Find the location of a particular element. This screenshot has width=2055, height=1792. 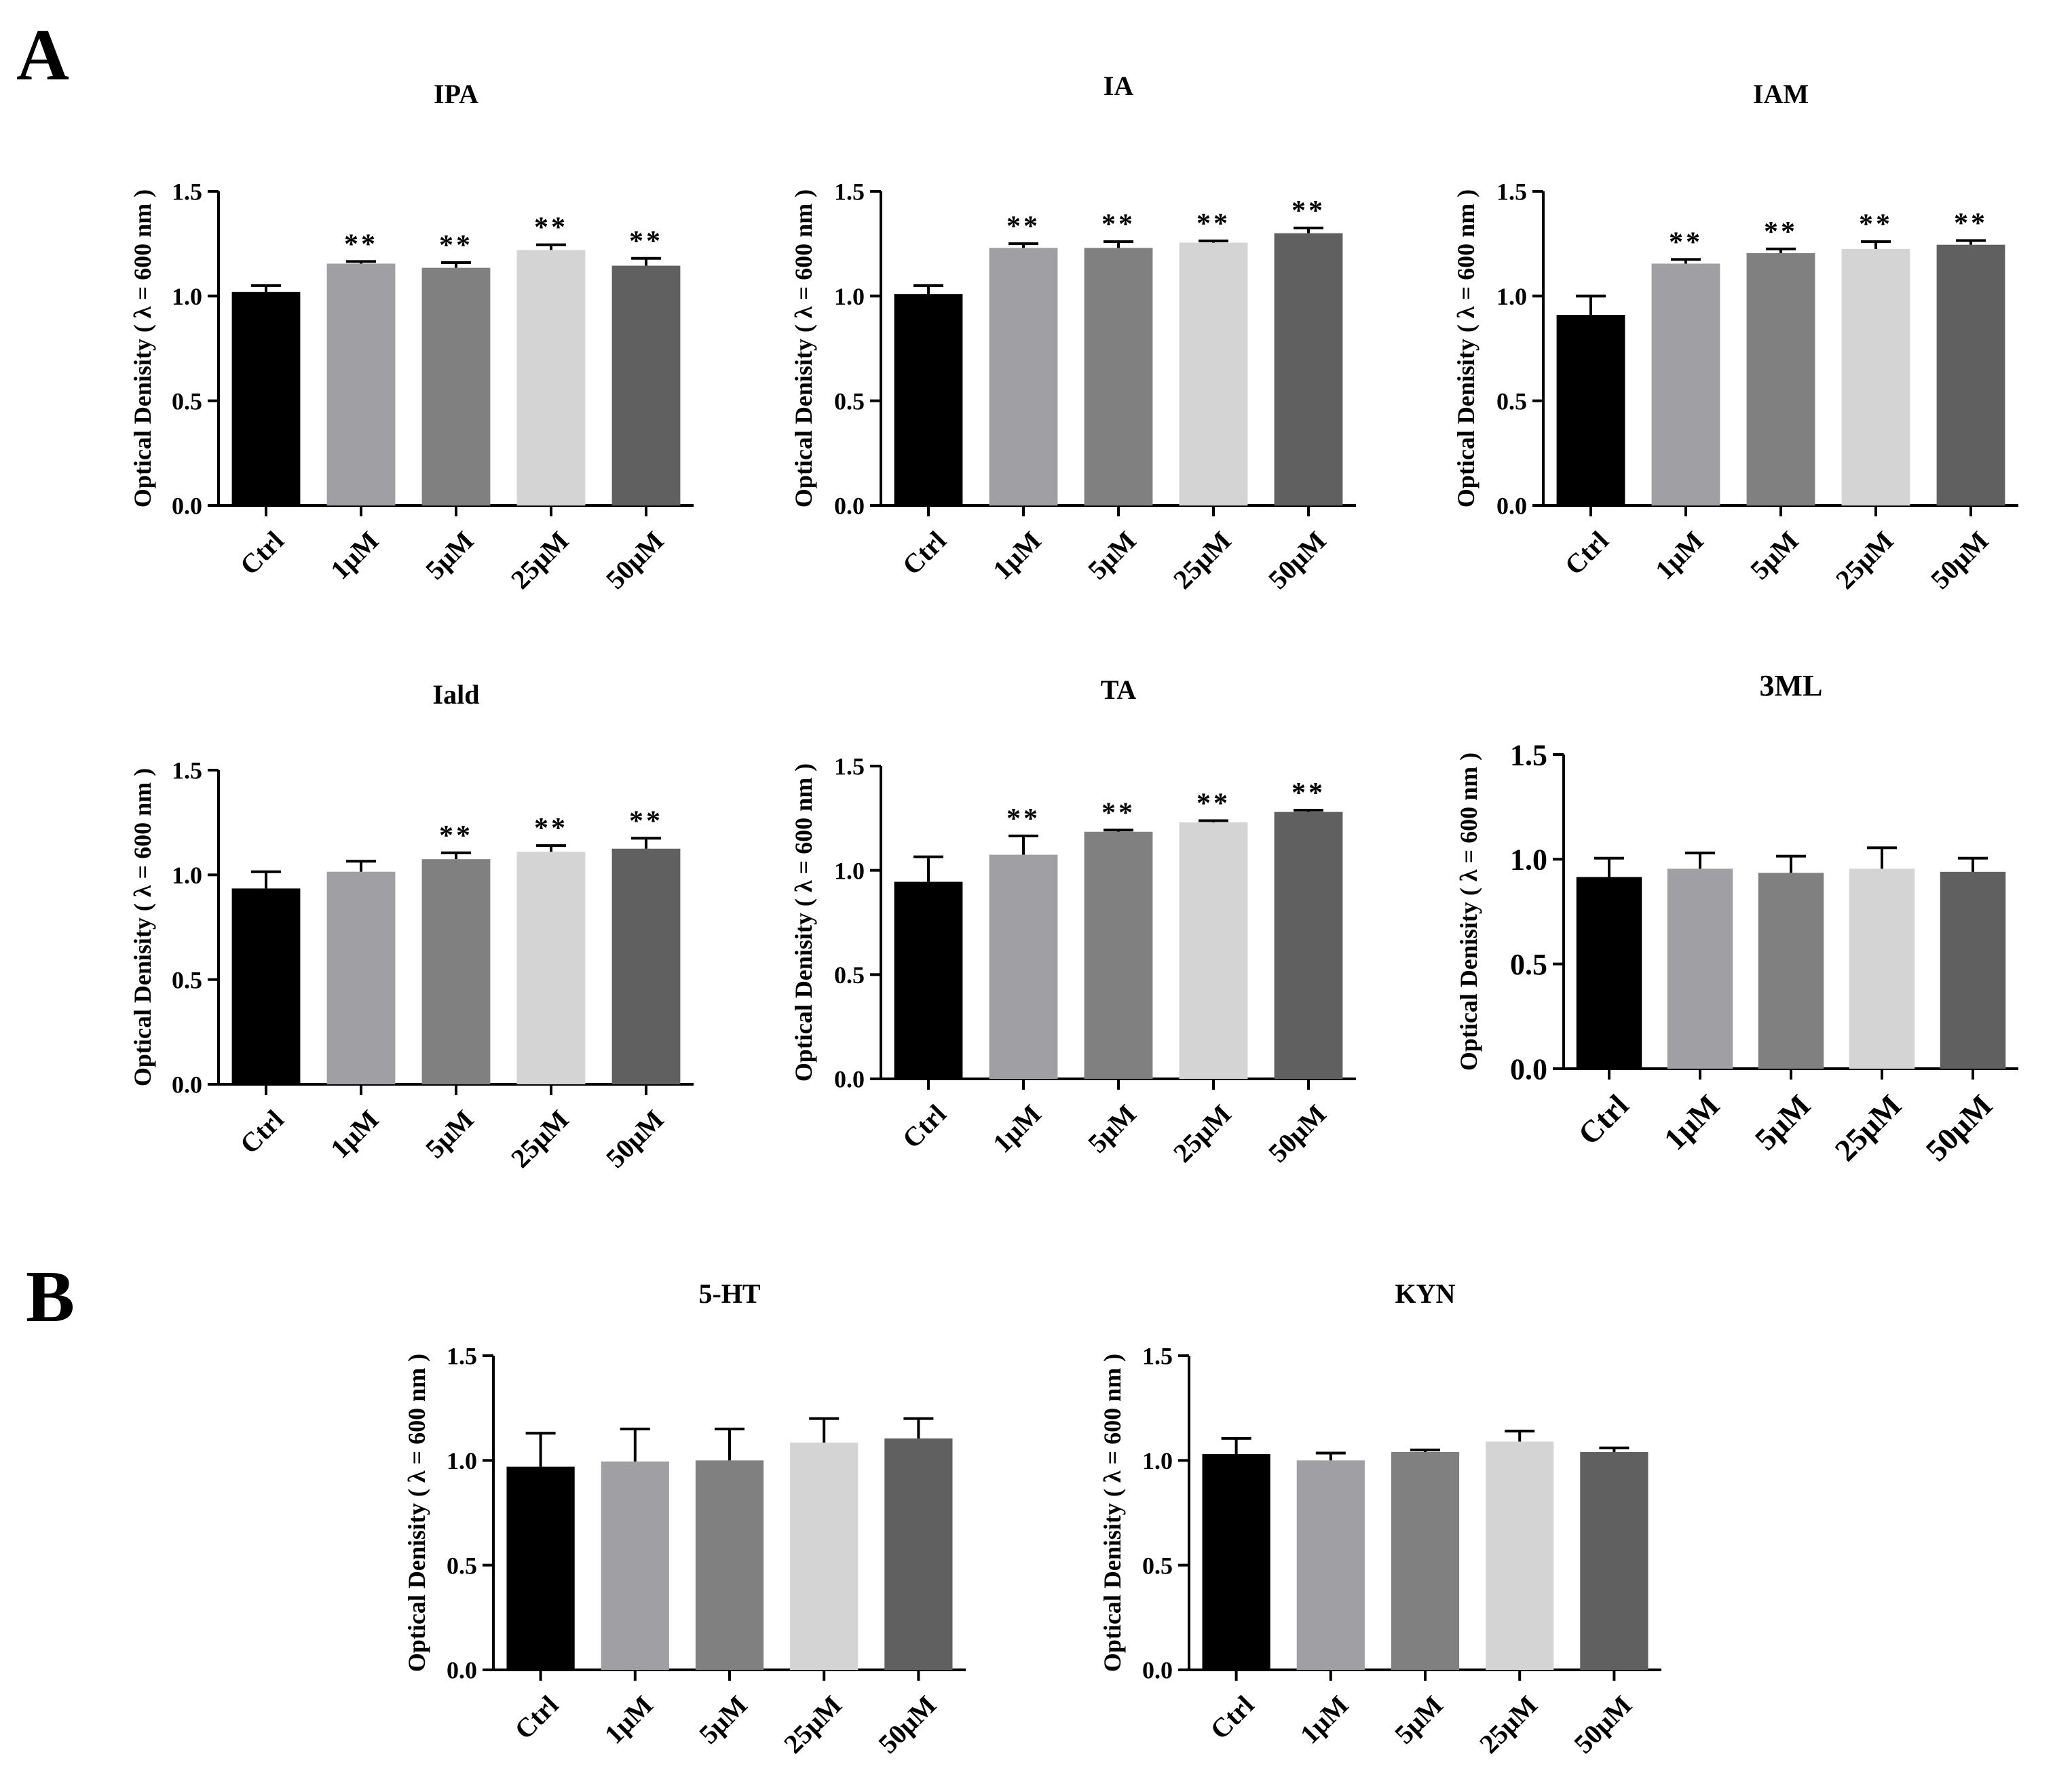

chart-title: TA is located at coordinates (1119, 689).